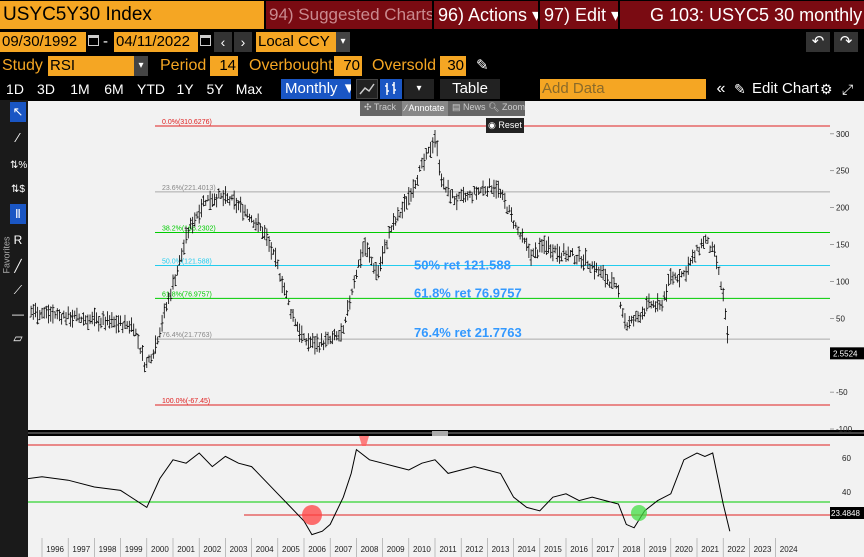  What do you see at coordinates (343, 549) in the screenshot?
I see `year-label: 2007` at bounding box center [343, 549].